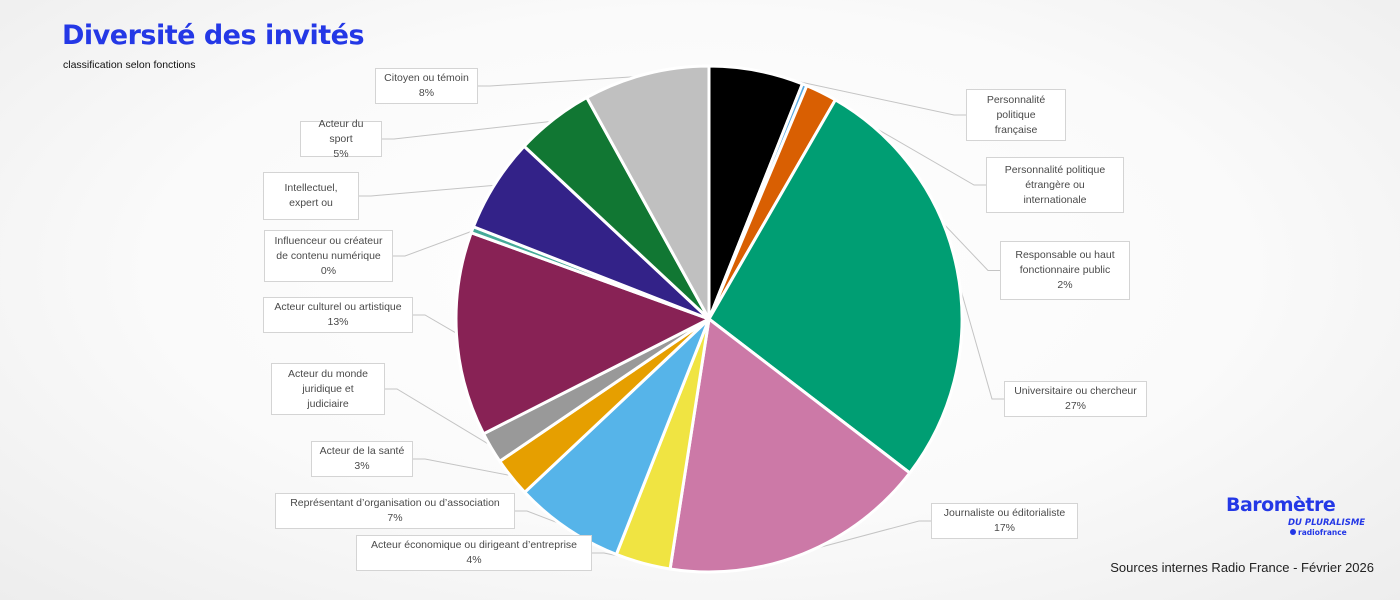 The image size is (1400, 600). What do you see at coordinates (341, 153) in the screenshot?
I see `data-label-line: 5%` at bounding box center [341, 153].